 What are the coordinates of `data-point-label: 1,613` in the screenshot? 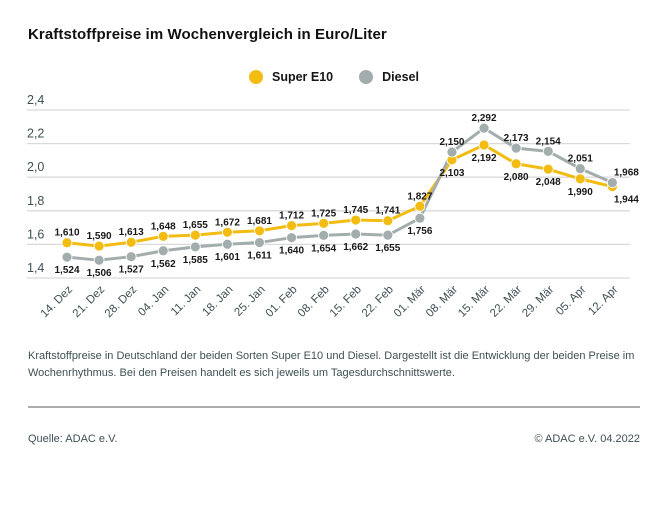 It's located at (131, 232).